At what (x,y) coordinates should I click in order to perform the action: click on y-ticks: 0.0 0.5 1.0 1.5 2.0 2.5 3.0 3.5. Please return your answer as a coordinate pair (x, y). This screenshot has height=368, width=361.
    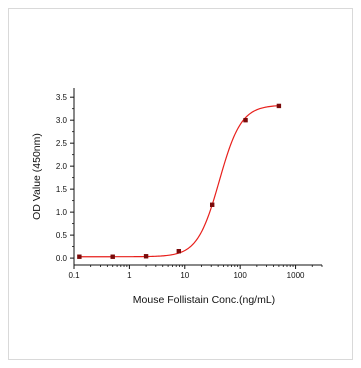
    Looking at the image, I should click on (65, 178).